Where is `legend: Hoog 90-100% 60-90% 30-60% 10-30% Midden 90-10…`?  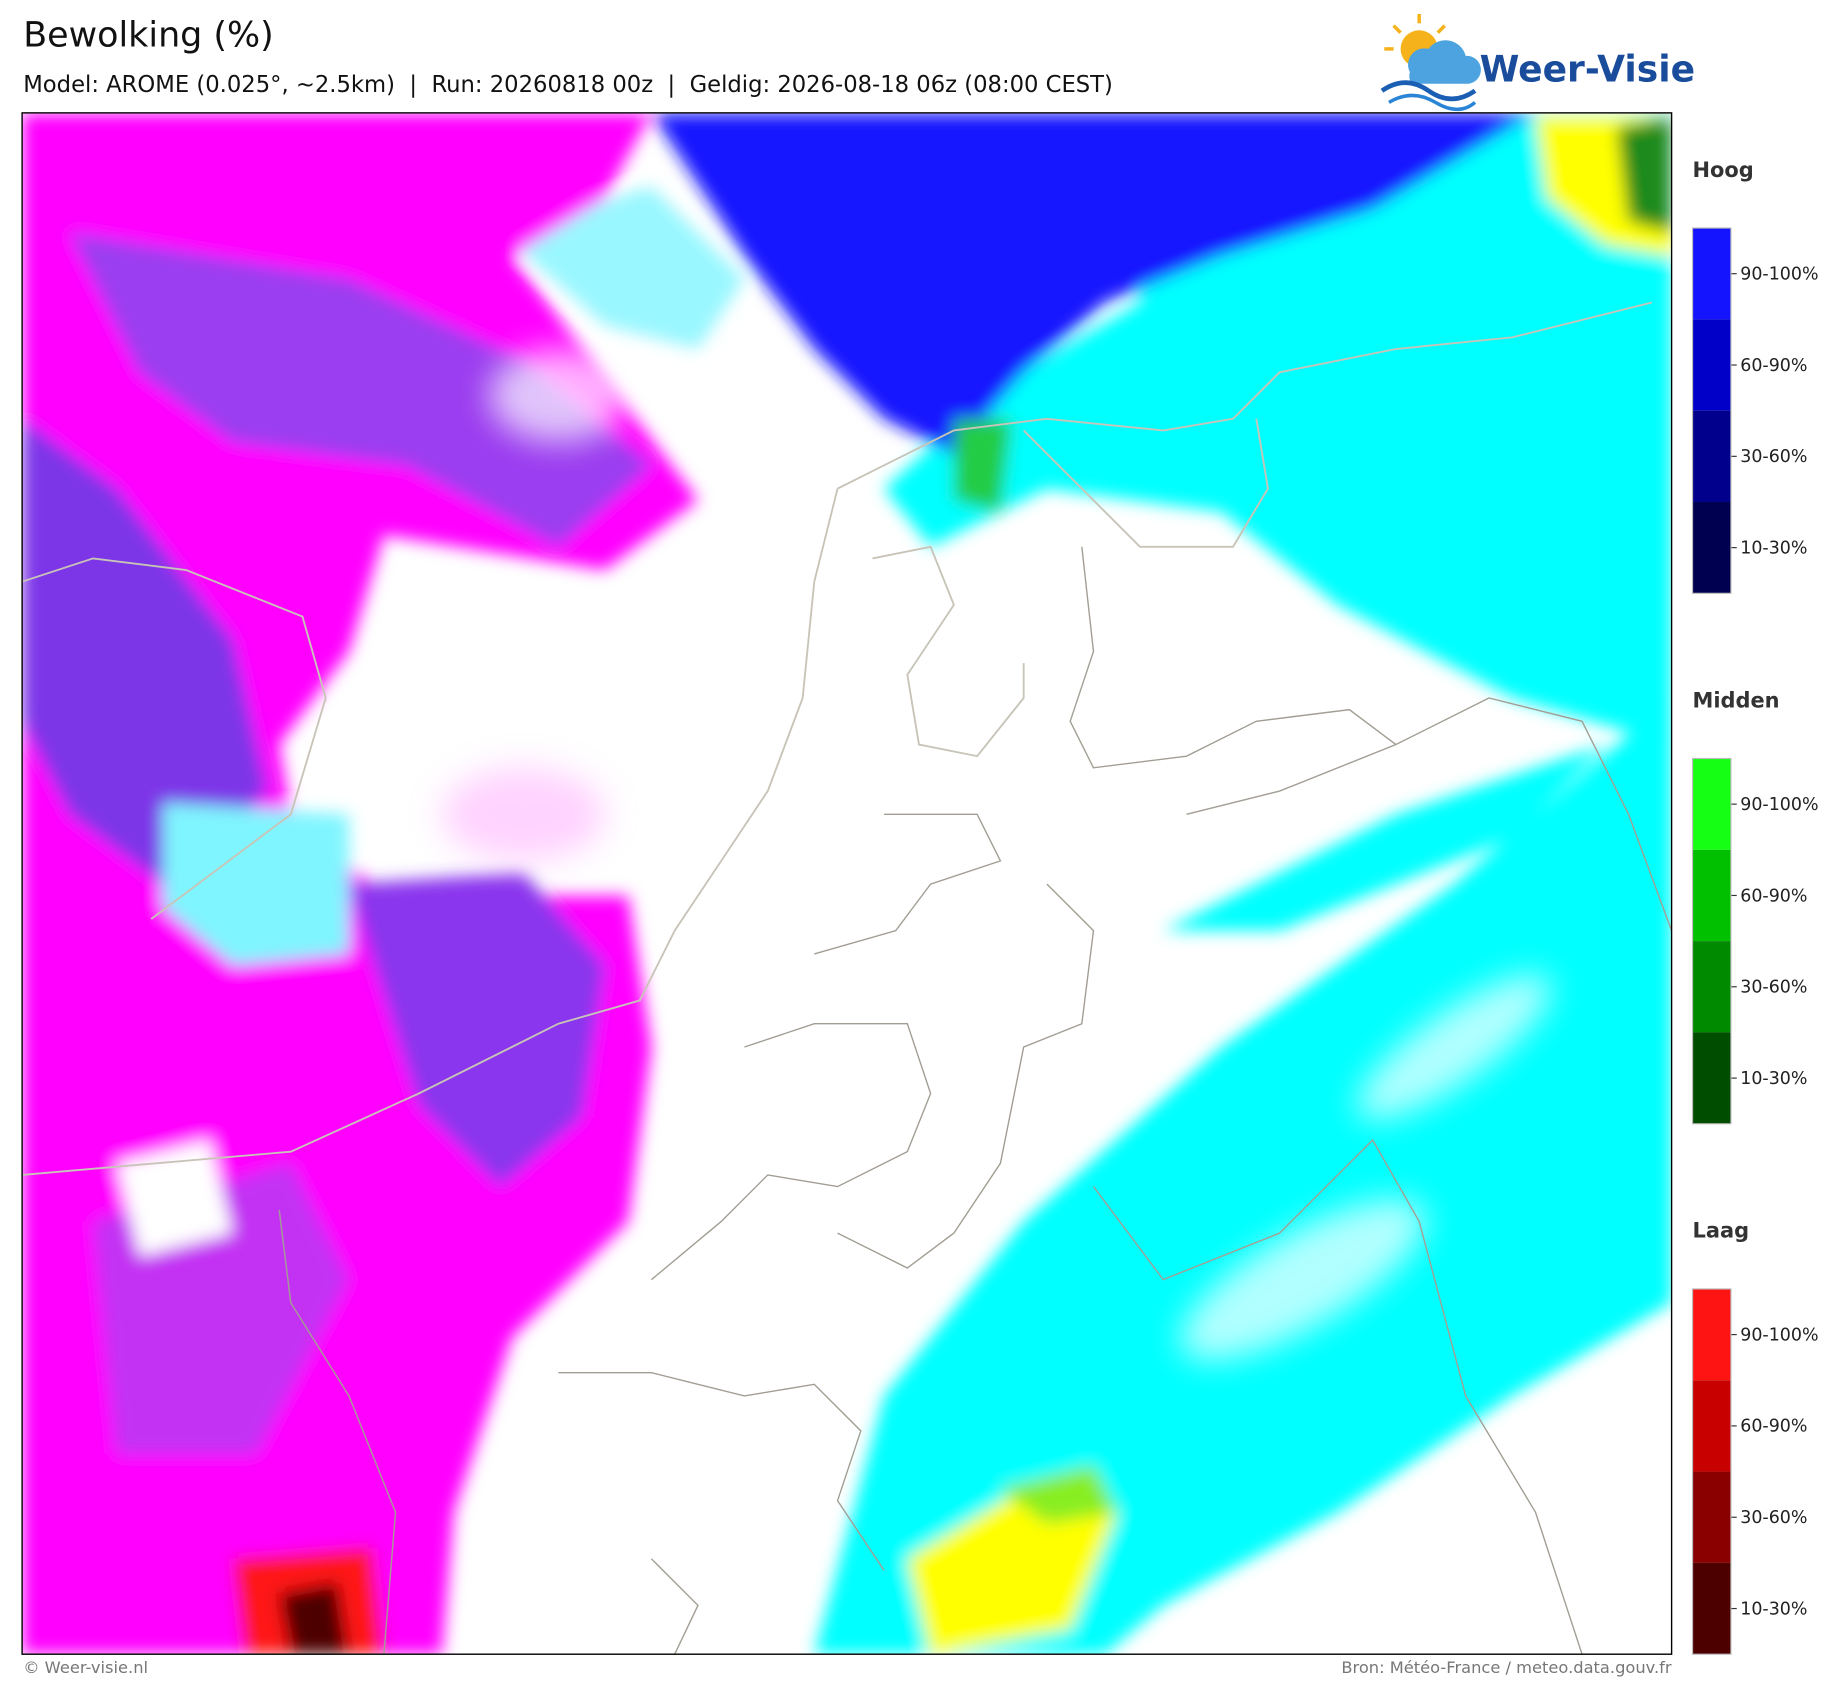
legend: Hoog 90-100% 60-90% 30-60% 10-30% Midden 90-10… is located at coordinates (1755, 906).